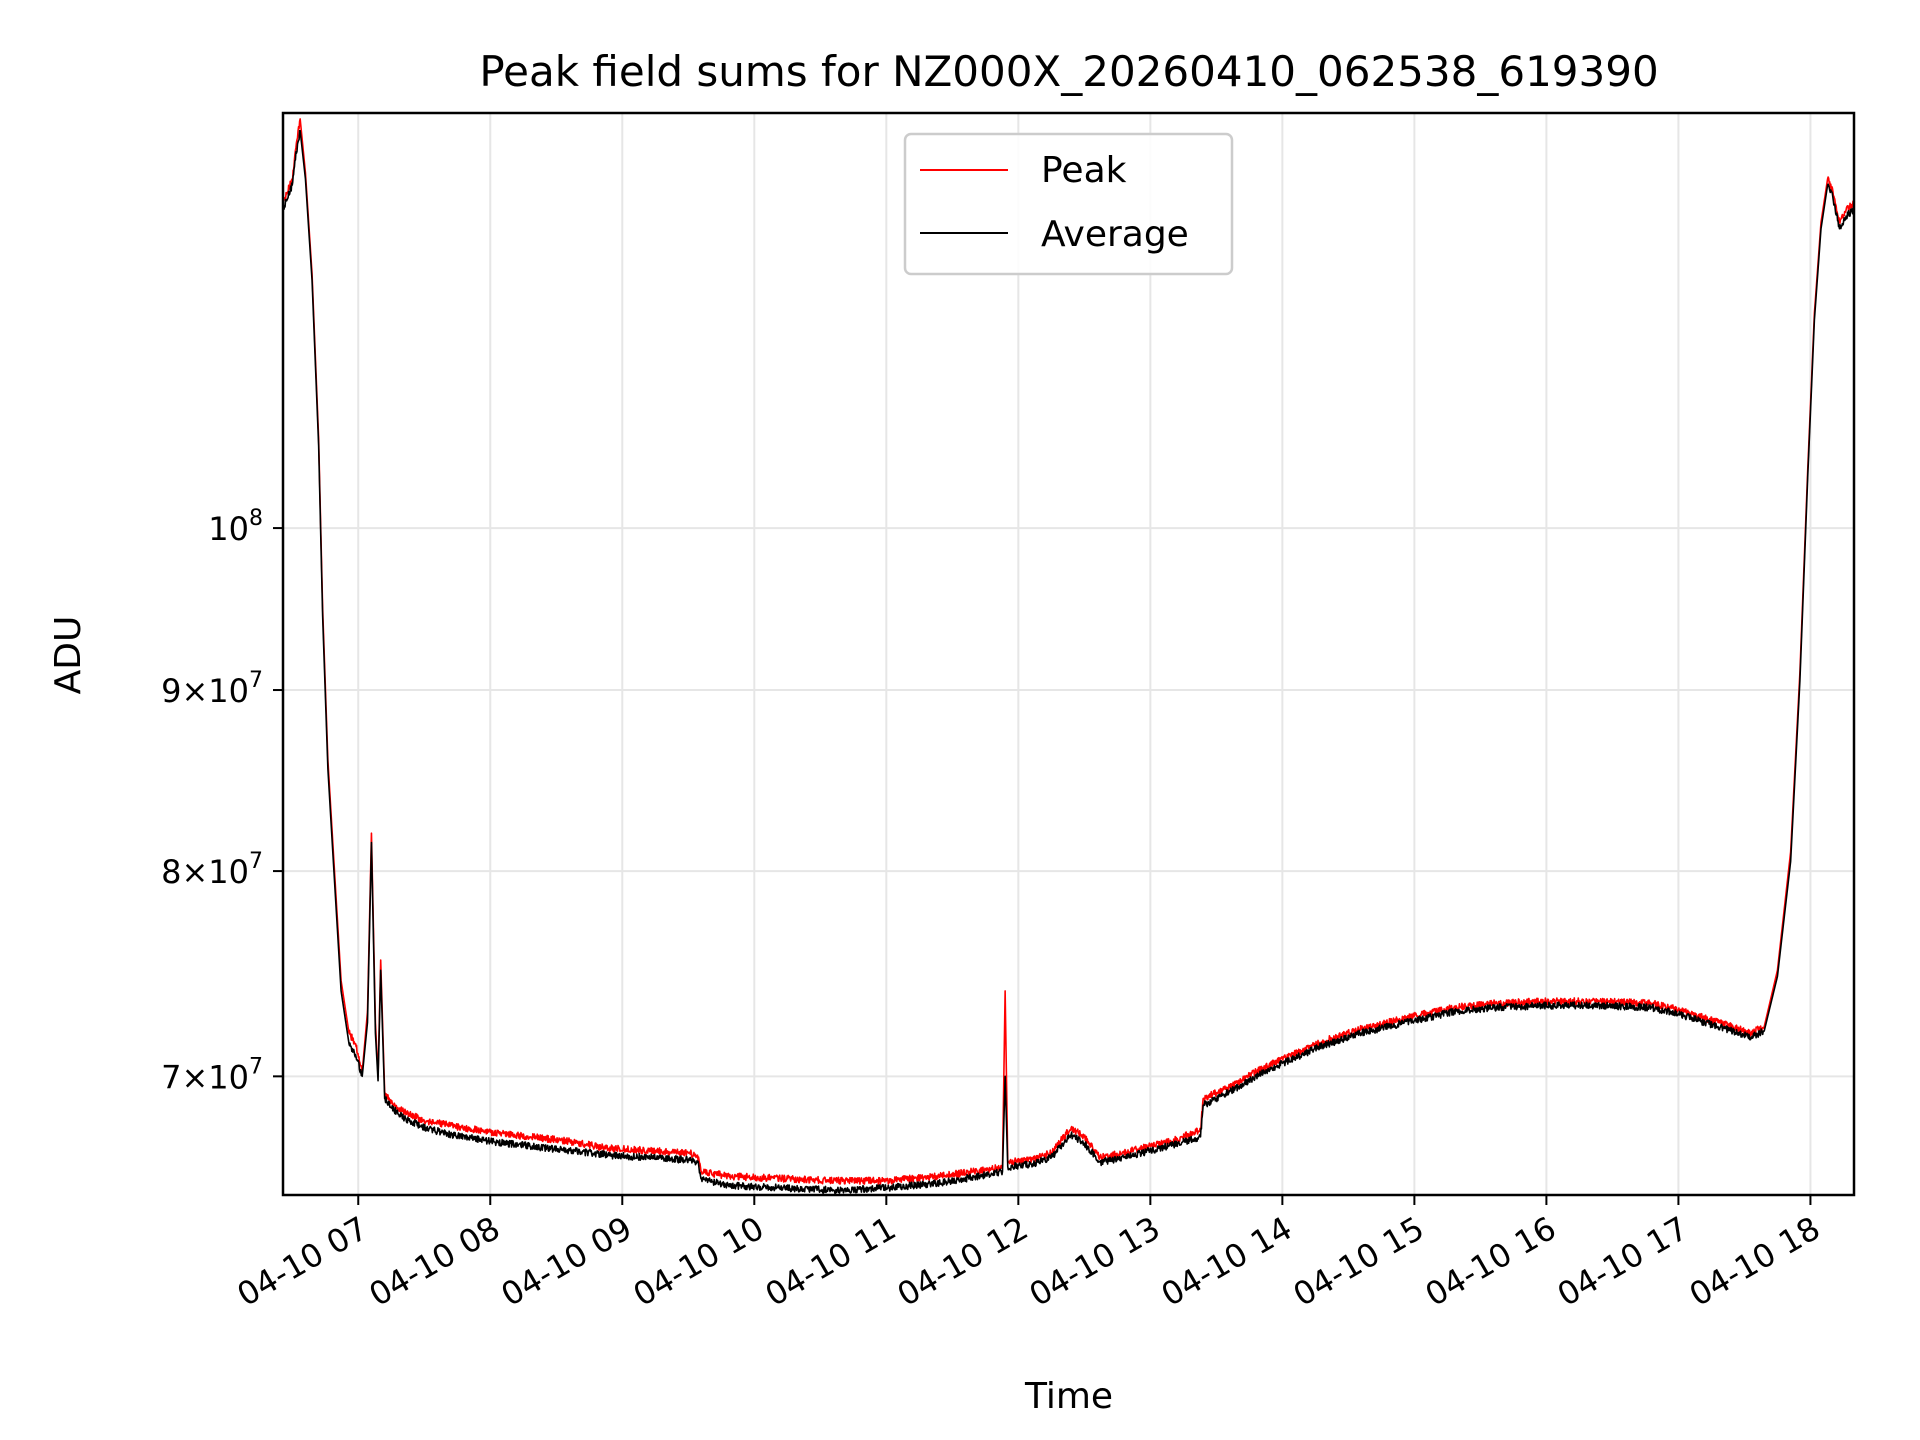 The width and height of the screenshot is (1920, 1440). Describe the element at coordinates (235, 527) in the screenshot. I see `y-tick-label: 108` at that location.